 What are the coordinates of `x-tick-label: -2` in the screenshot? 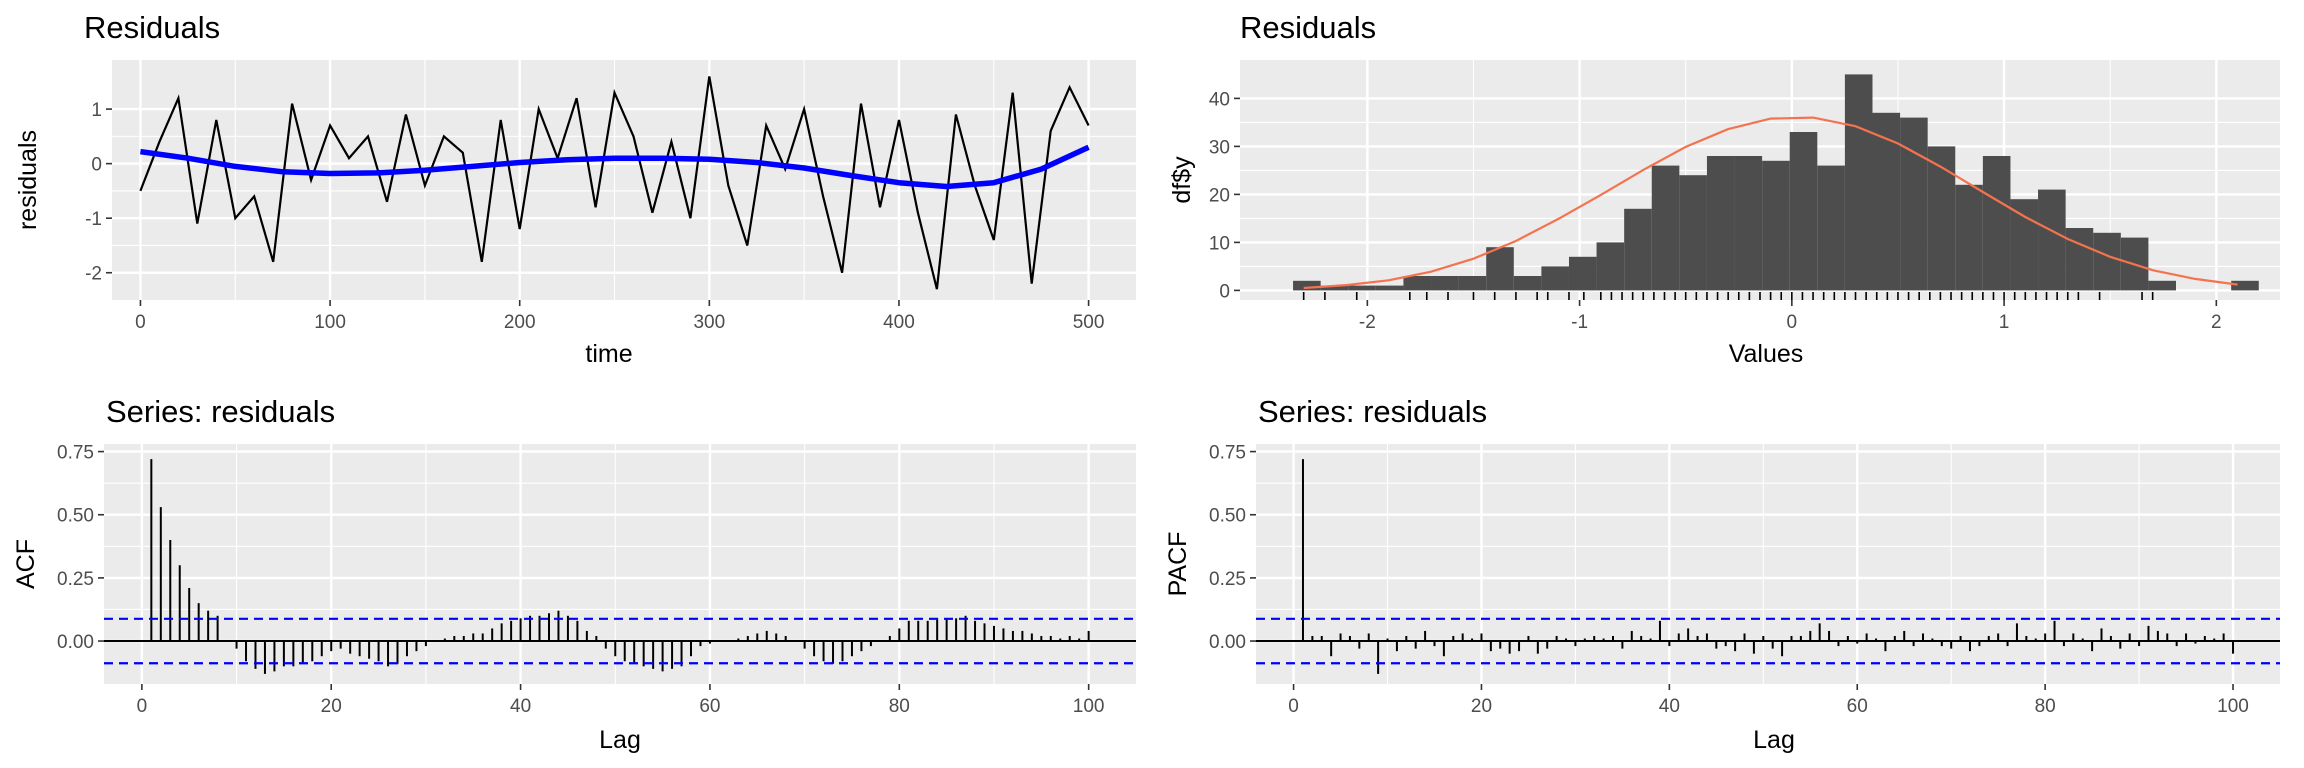 It's located at (1367, 322).